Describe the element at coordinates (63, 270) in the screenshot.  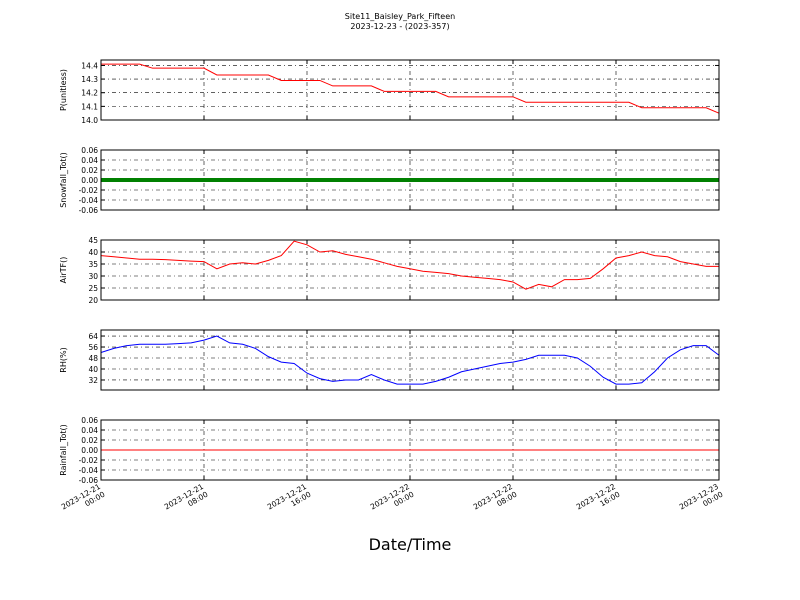
I see `y-axis-label: AirTF()` at that location.